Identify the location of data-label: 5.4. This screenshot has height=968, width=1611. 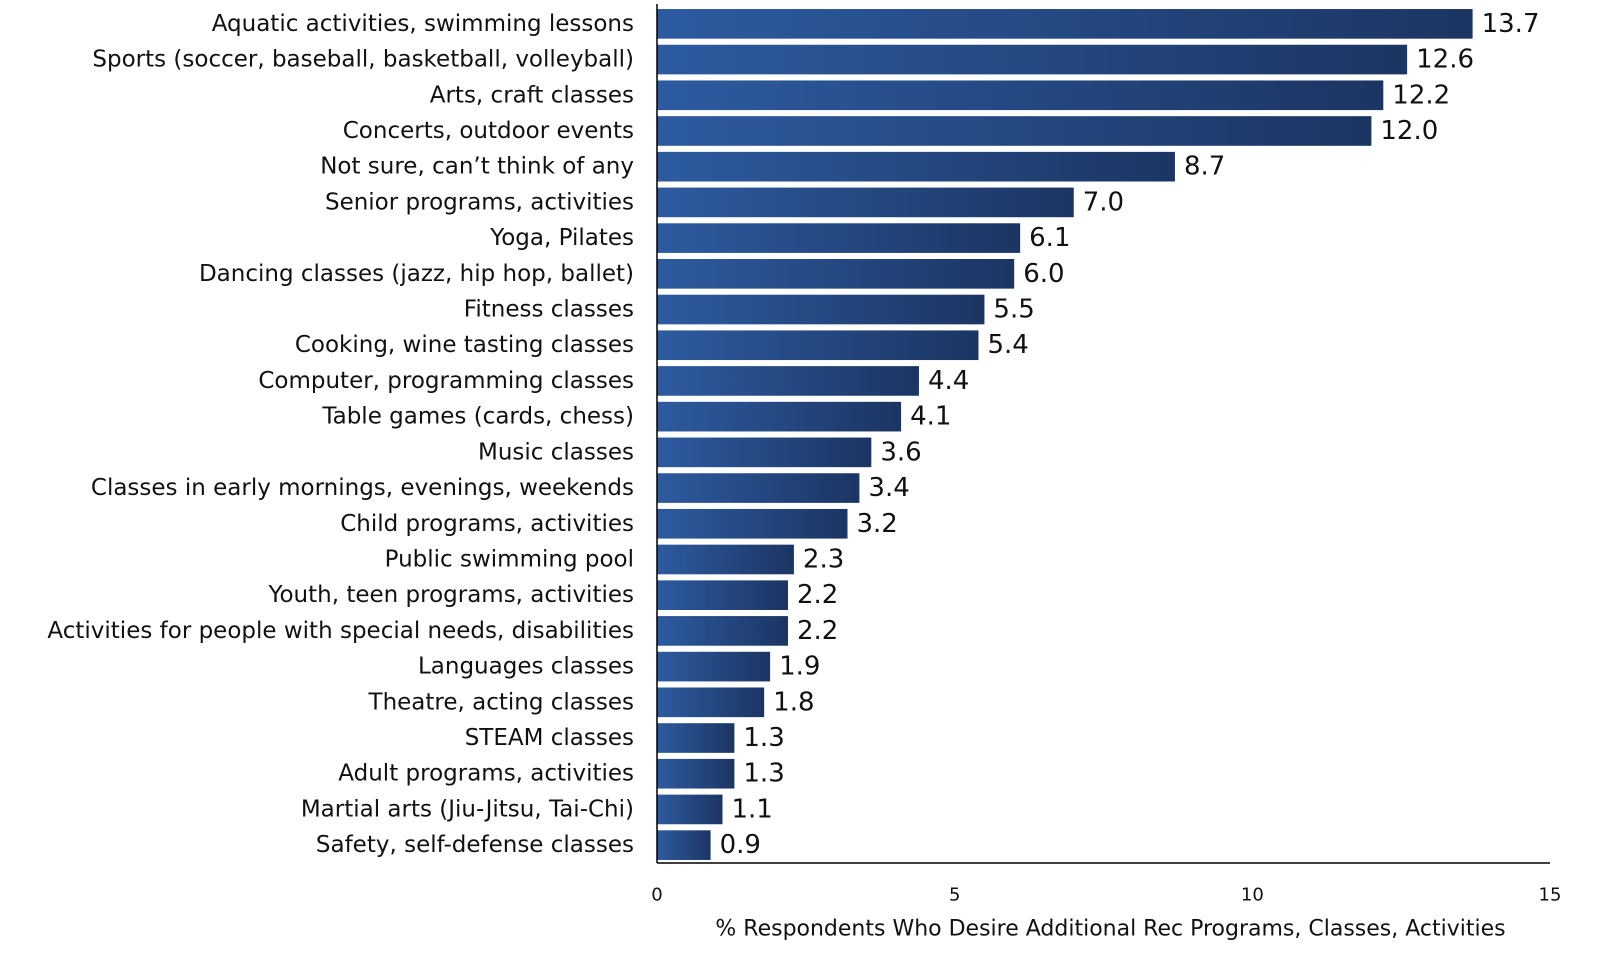
(1007, 345).